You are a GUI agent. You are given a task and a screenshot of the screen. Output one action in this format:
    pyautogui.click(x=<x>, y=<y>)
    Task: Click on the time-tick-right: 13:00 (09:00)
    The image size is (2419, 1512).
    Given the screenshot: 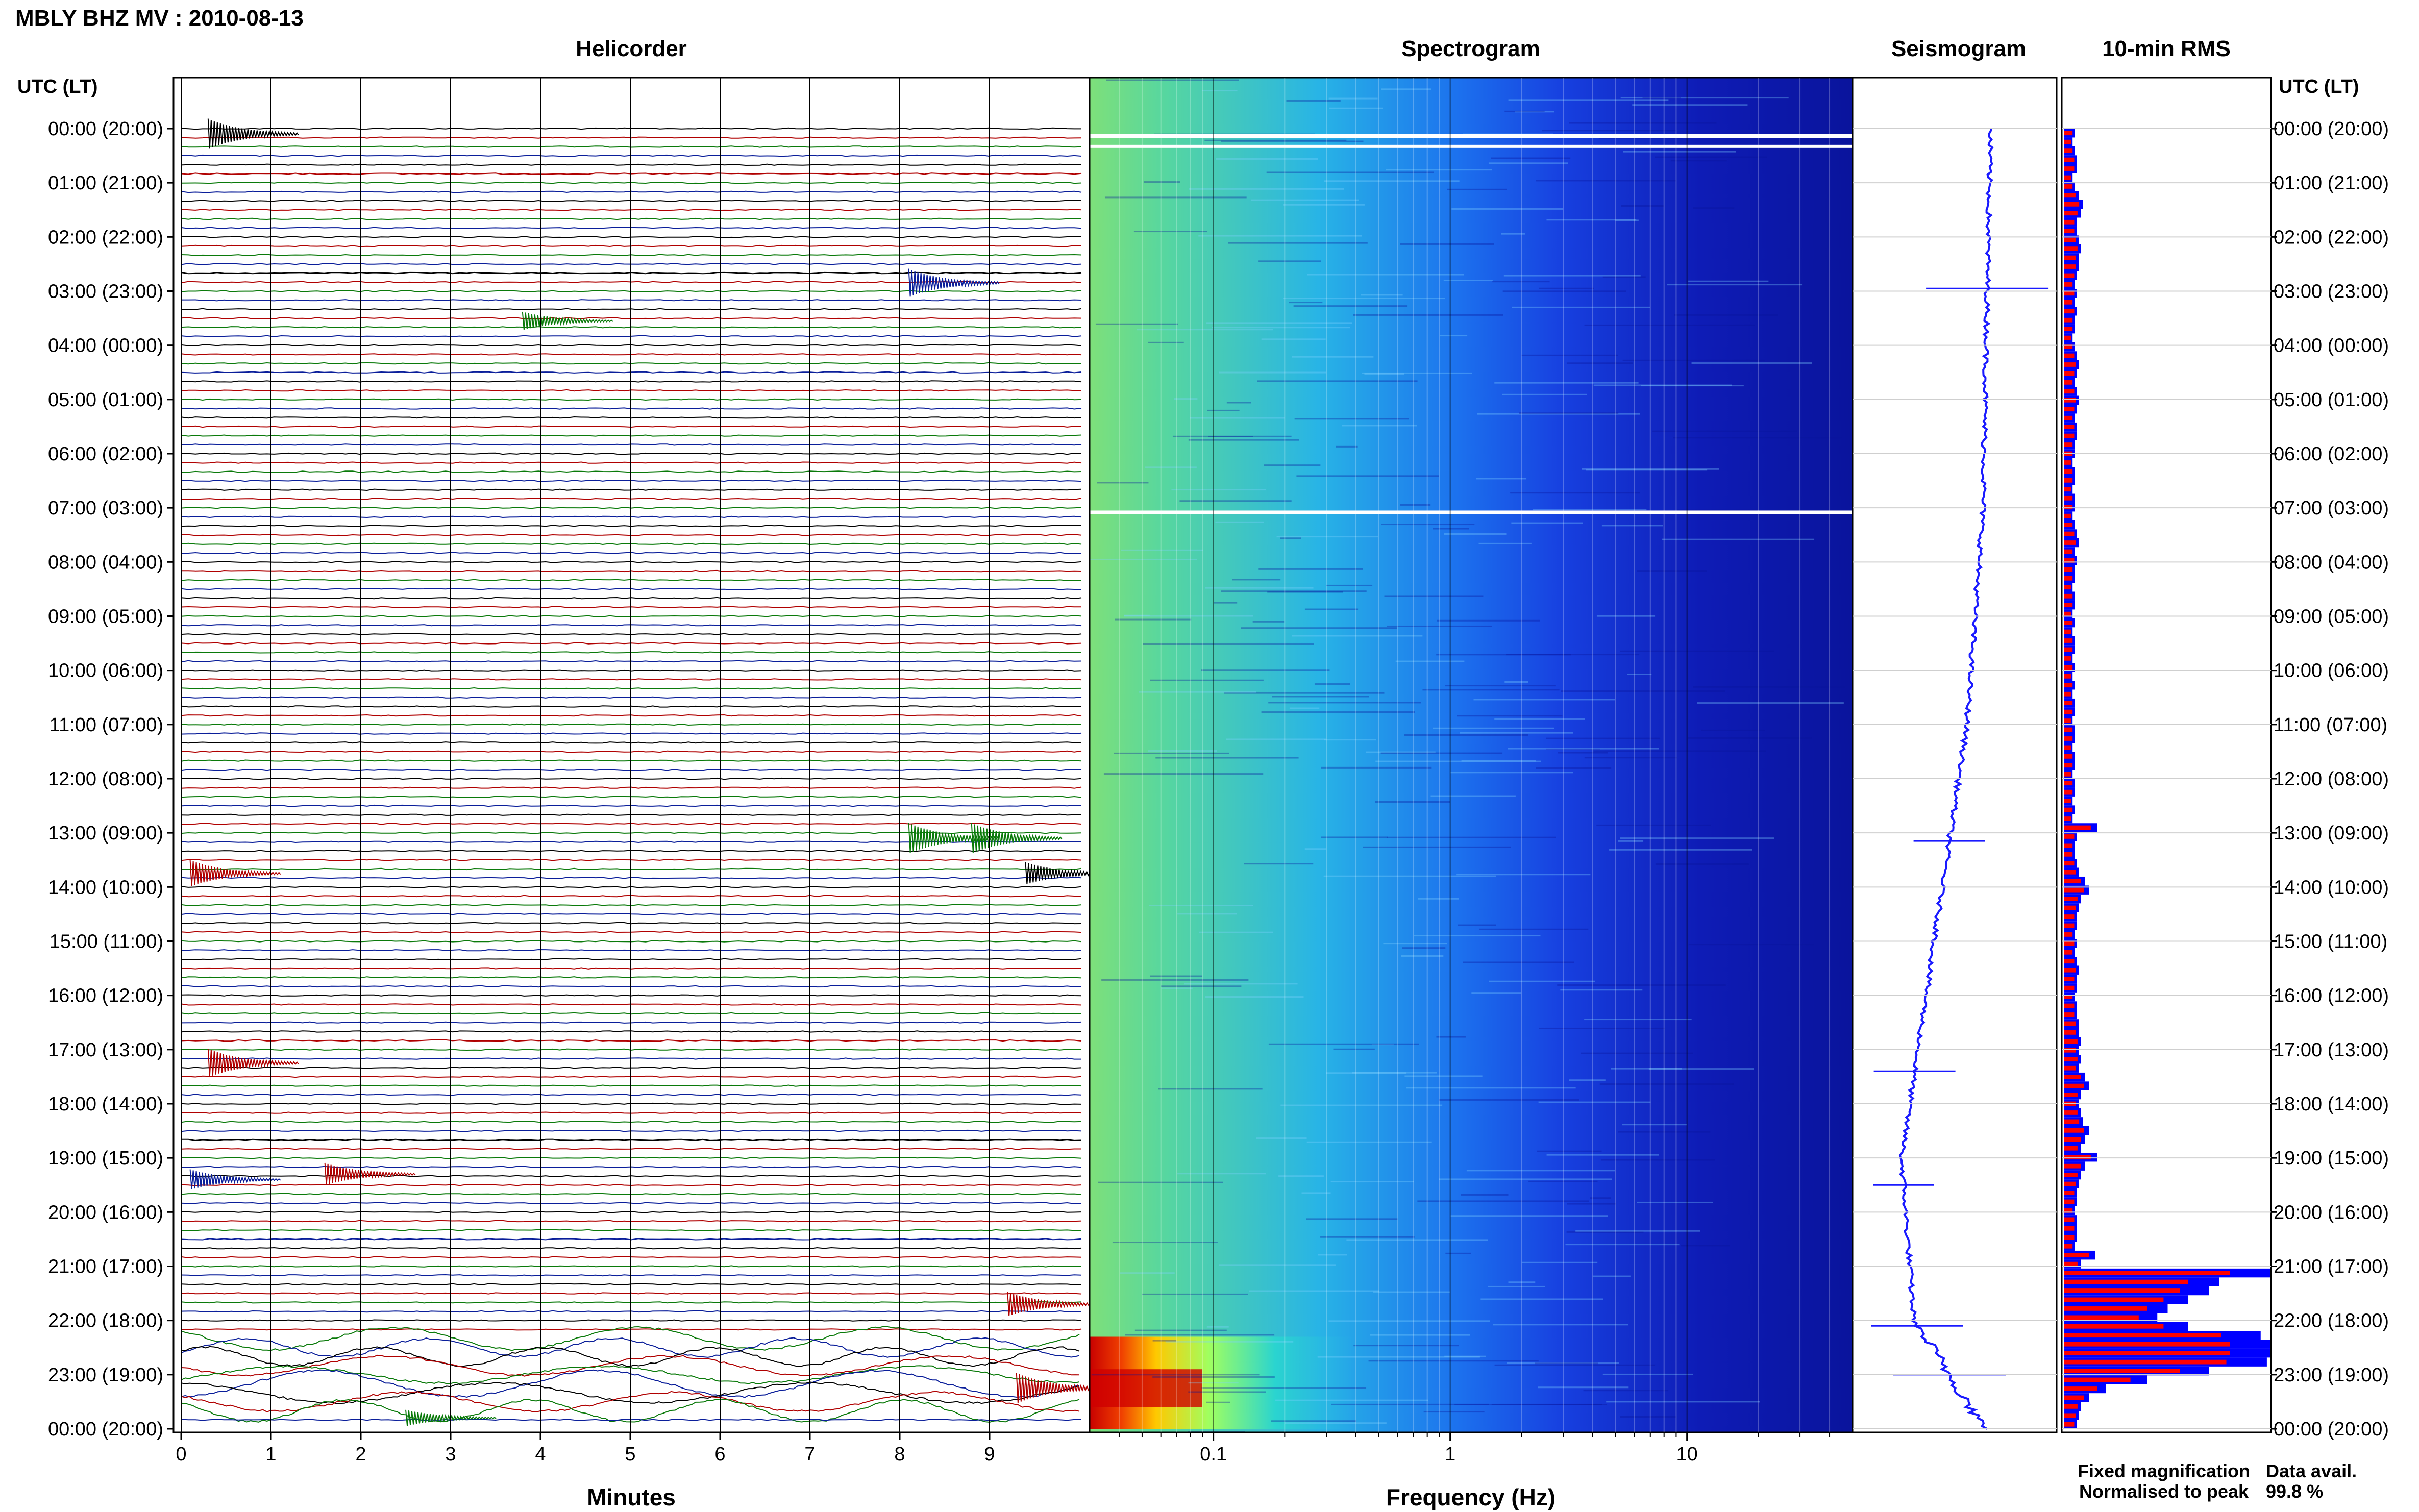 What is the action you would take?
    pyautogui.click(x=2331, y=833)
    